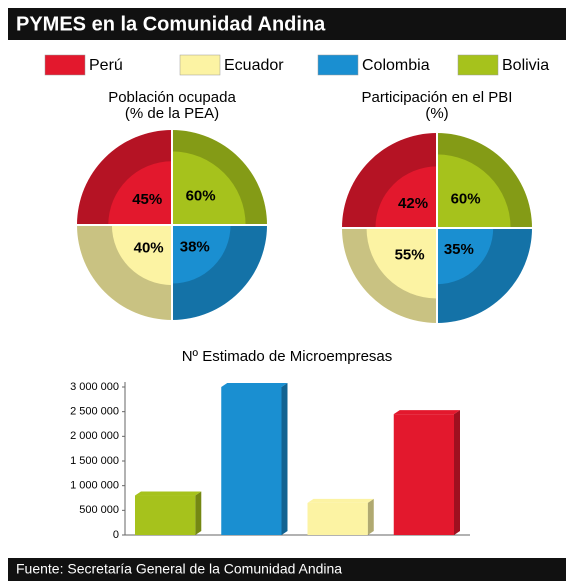 This screenshot has width=574, height=581. I want to click on value-label: 55%, so click(410, 254).